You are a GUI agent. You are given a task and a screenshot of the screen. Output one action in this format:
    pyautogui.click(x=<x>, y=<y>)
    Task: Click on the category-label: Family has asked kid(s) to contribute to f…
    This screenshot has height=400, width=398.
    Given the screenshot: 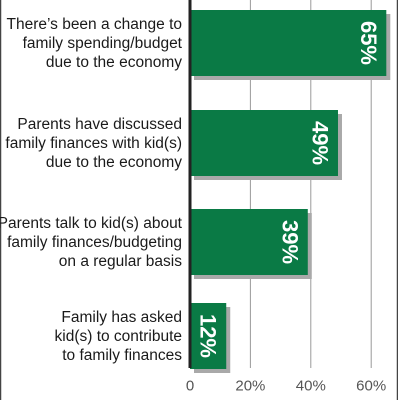 What is the action you would take?
    pyautogui.click(x=119, y=336)
    